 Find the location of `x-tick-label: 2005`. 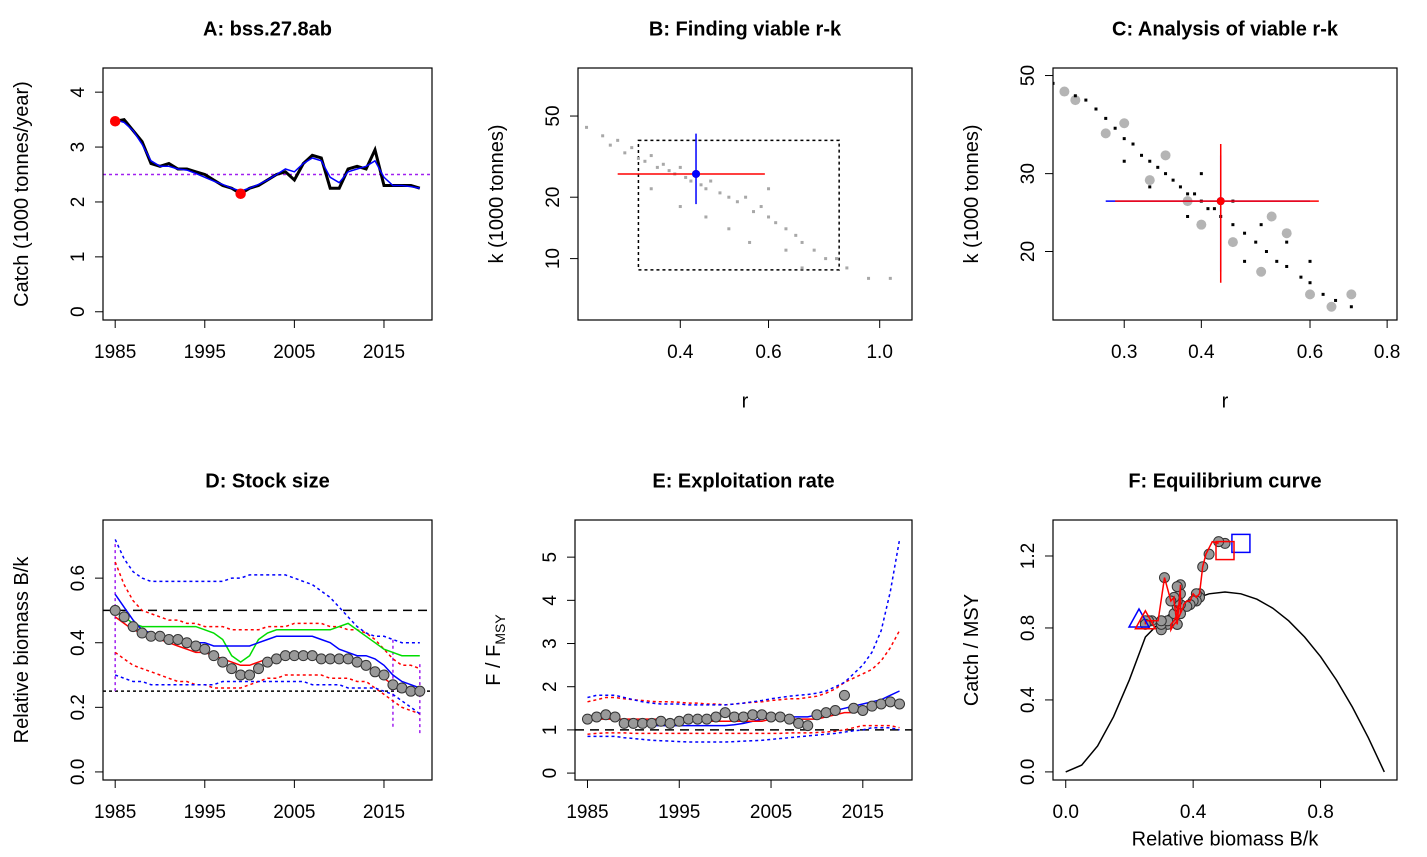

x-tick-label: 2005 is located at coordinates (294, 352).